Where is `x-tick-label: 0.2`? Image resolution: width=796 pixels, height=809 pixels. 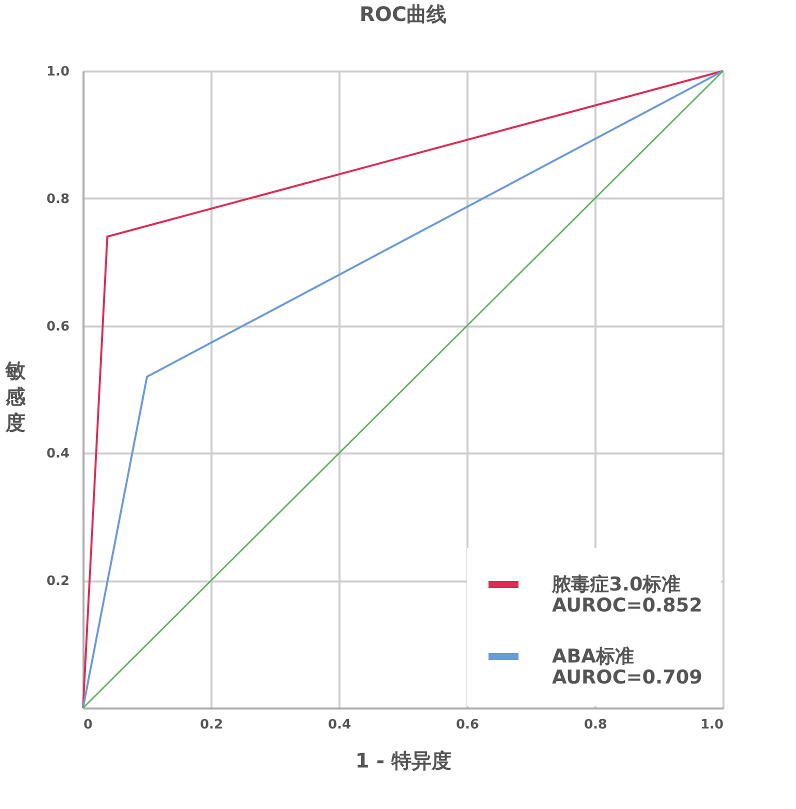
x-tick-label: 0.2 is located at coordinates (212, 725).